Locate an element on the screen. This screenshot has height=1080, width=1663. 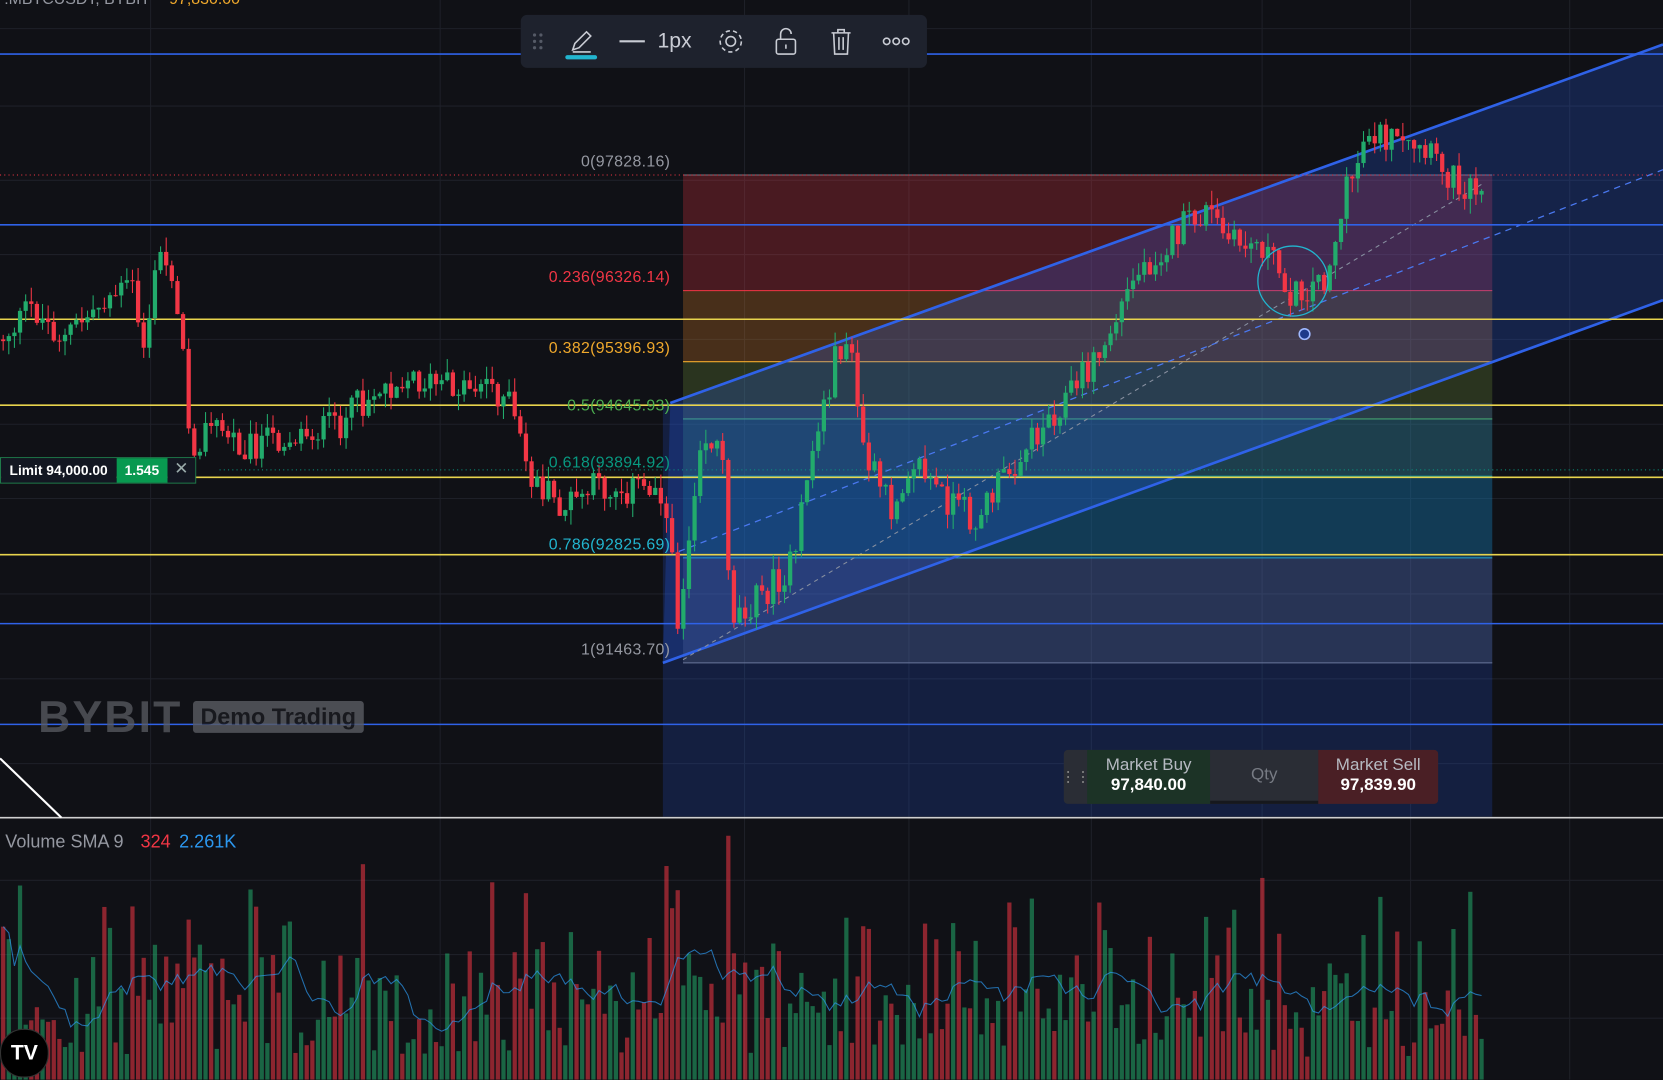
pencil-icon is located at coordinates (581, 41).